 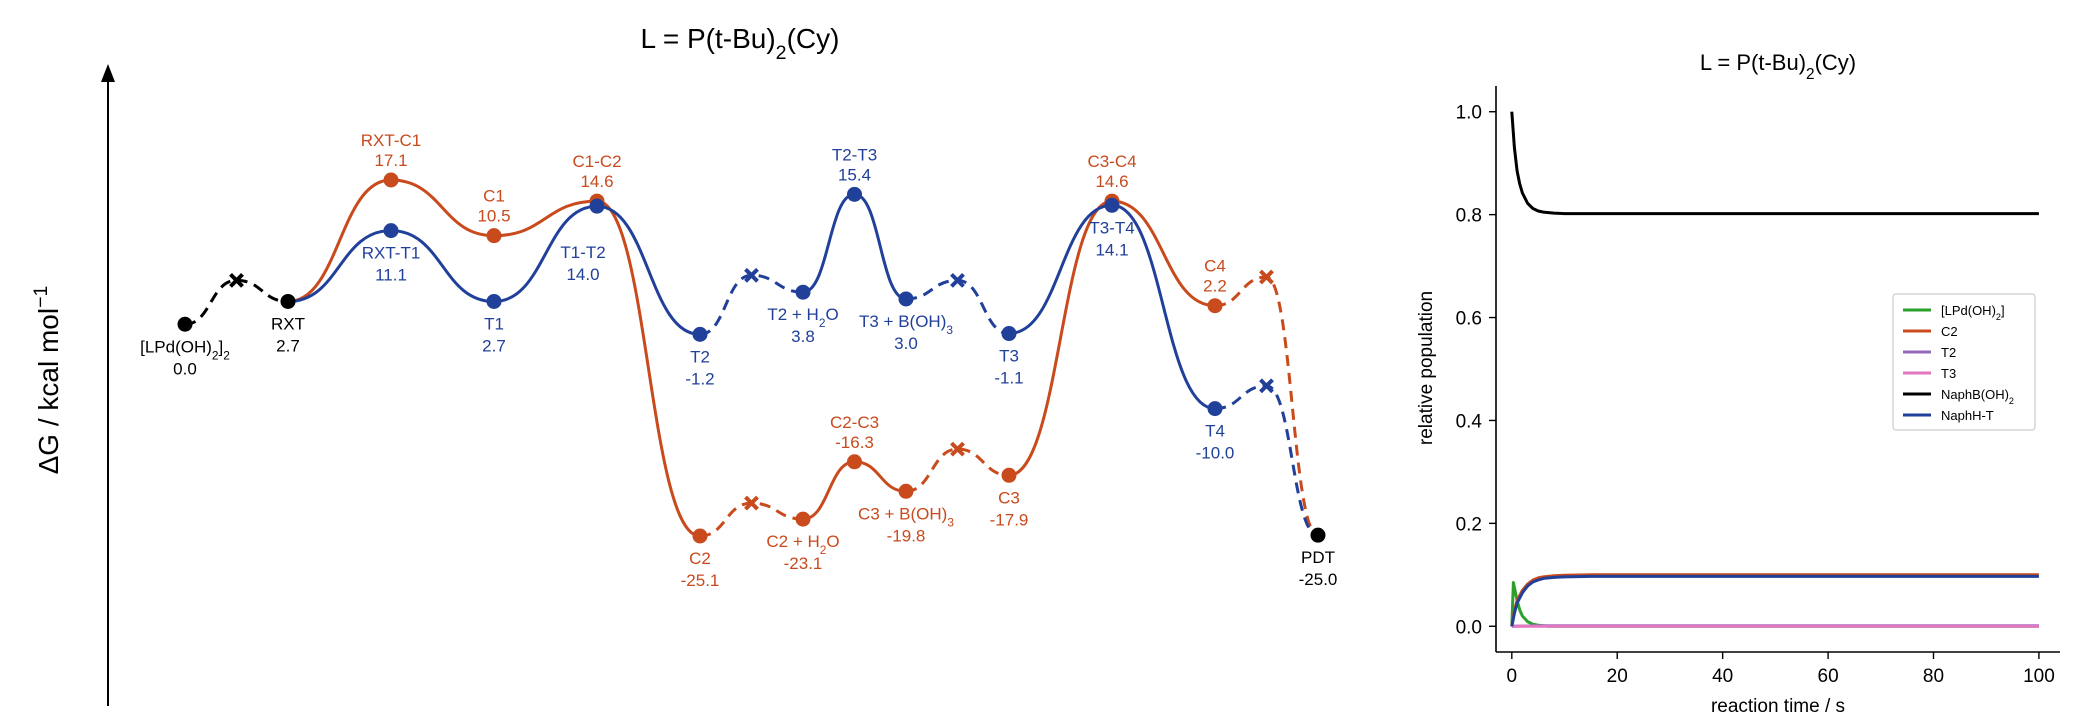 I want to click on profile-marker-o_c1, so click(x=494, y=236).